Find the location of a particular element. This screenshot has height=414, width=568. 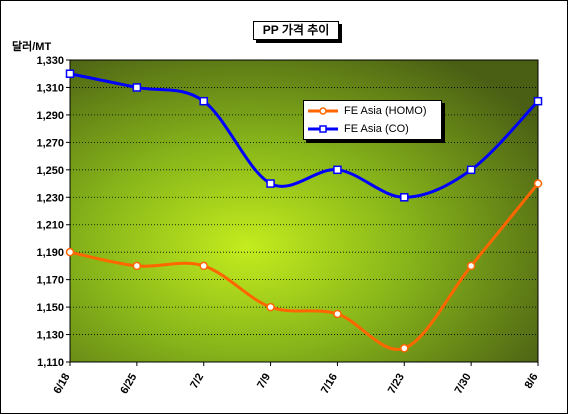

y-axis-label: 달러/MT is located at coordinates (32, 47).